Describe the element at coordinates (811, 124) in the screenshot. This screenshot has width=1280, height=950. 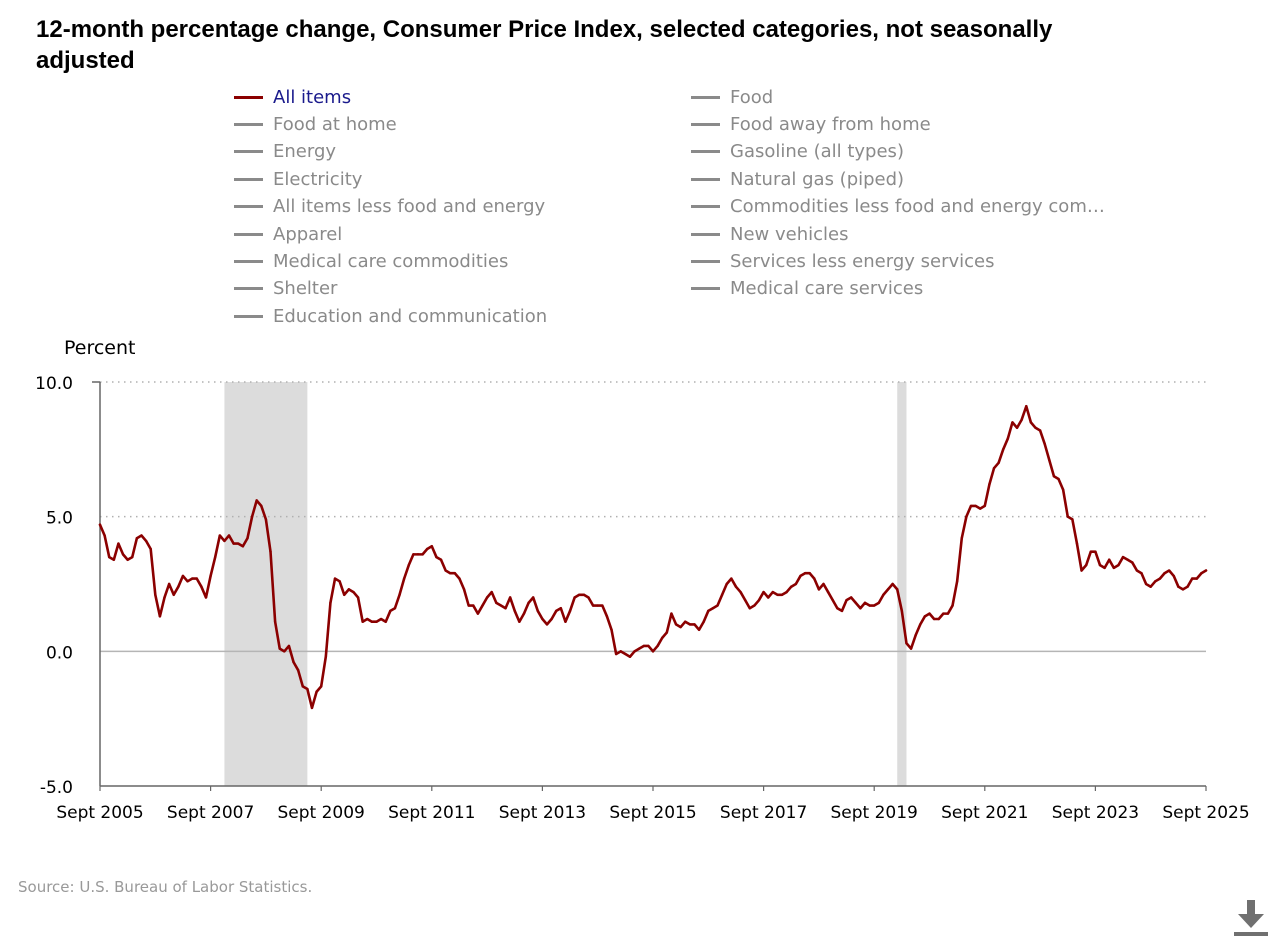
I see `legend-item-food-away-from-home: Food away from home` at that location.